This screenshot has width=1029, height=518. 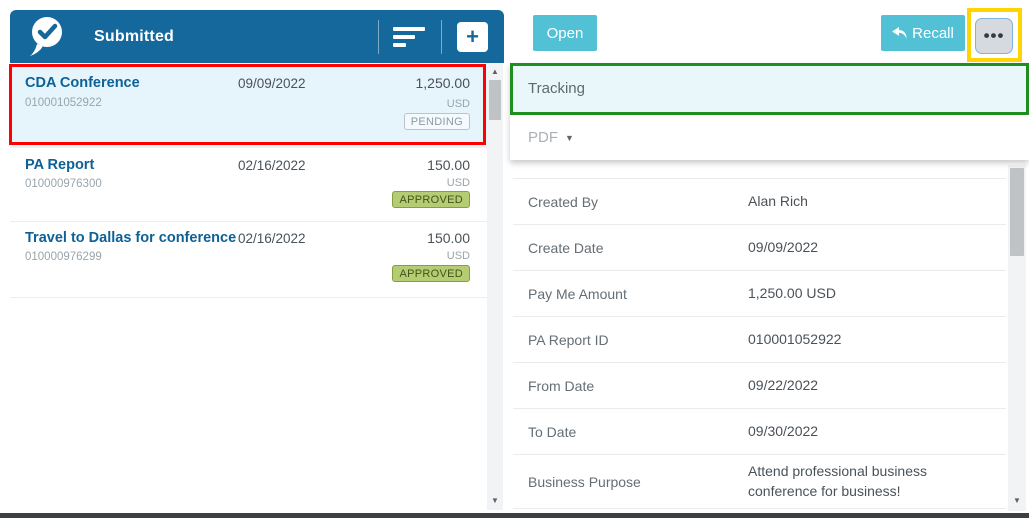 I want to click on open-button: Open, so click(x=565, y=33).